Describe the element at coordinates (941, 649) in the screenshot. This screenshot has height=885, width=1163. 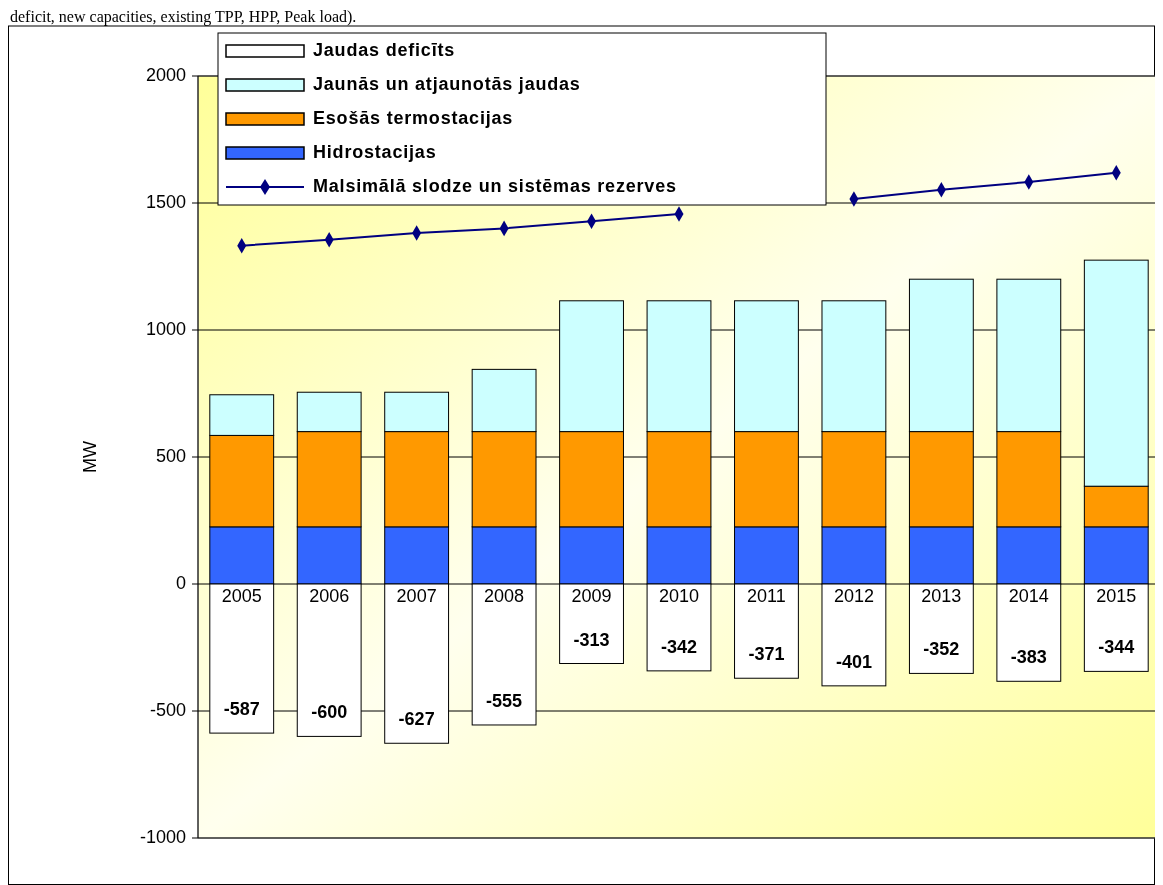
I see `data-label: -352` at that location.